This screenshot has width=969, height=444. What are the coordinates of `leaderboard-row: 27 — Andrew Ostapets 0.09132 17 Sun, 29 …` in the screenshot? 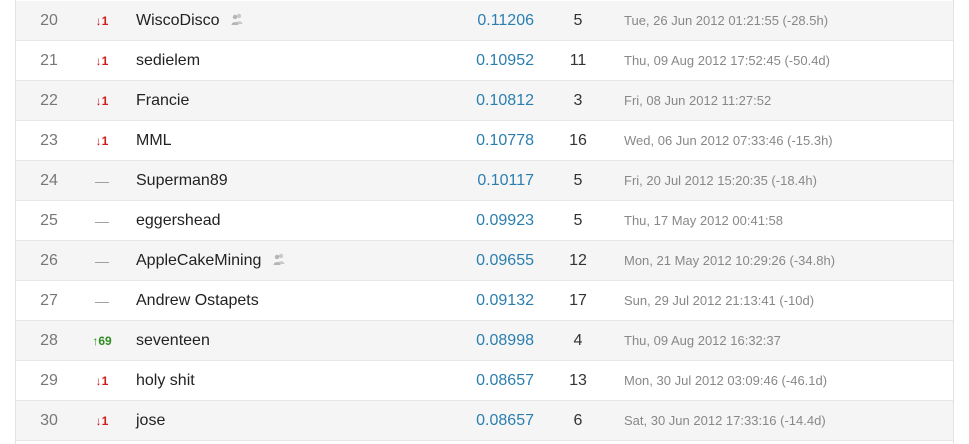 It's located at (484, 301).